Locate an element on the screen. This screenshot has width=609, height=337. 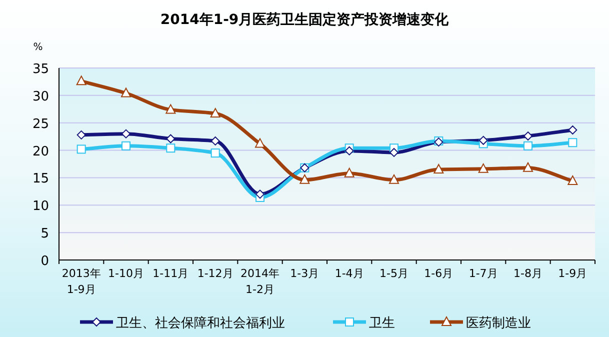
x-tick-label: 2013年 1-9月 is located at coordinates (81, 281).